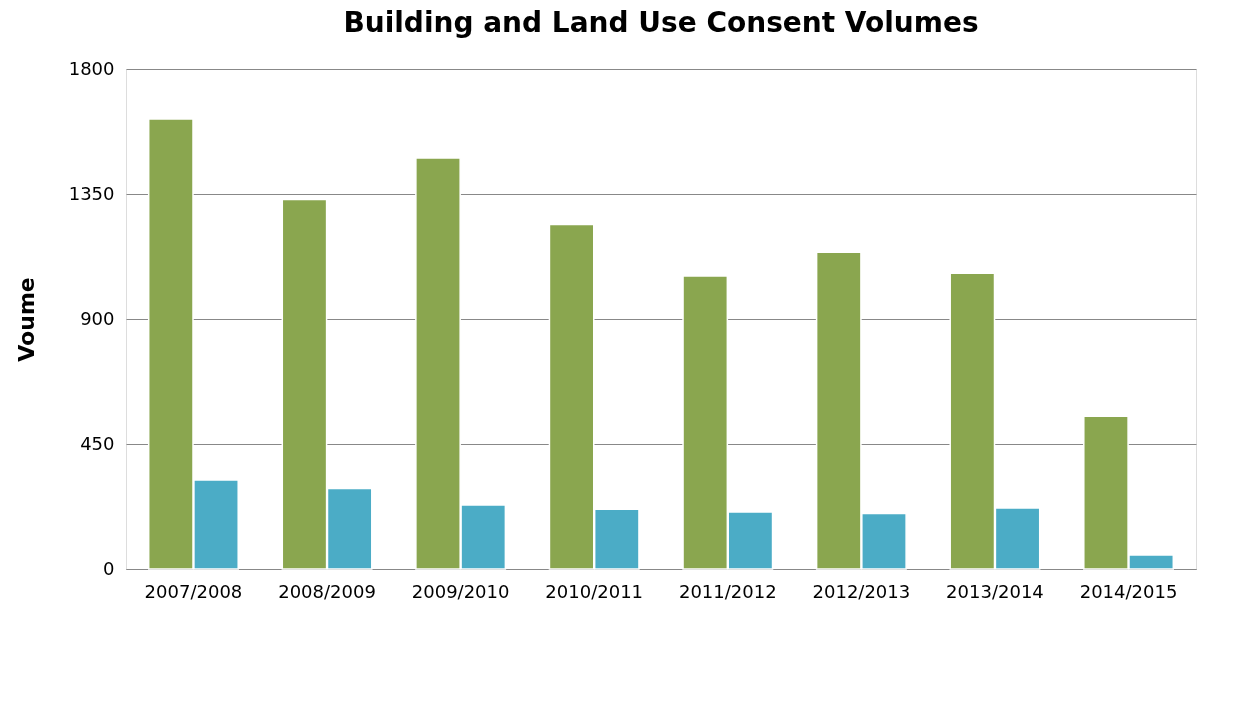  Describe the element at coordinates (861, 591) in the screenshot. I see `x-tick-label: 2012/2013` at that location.